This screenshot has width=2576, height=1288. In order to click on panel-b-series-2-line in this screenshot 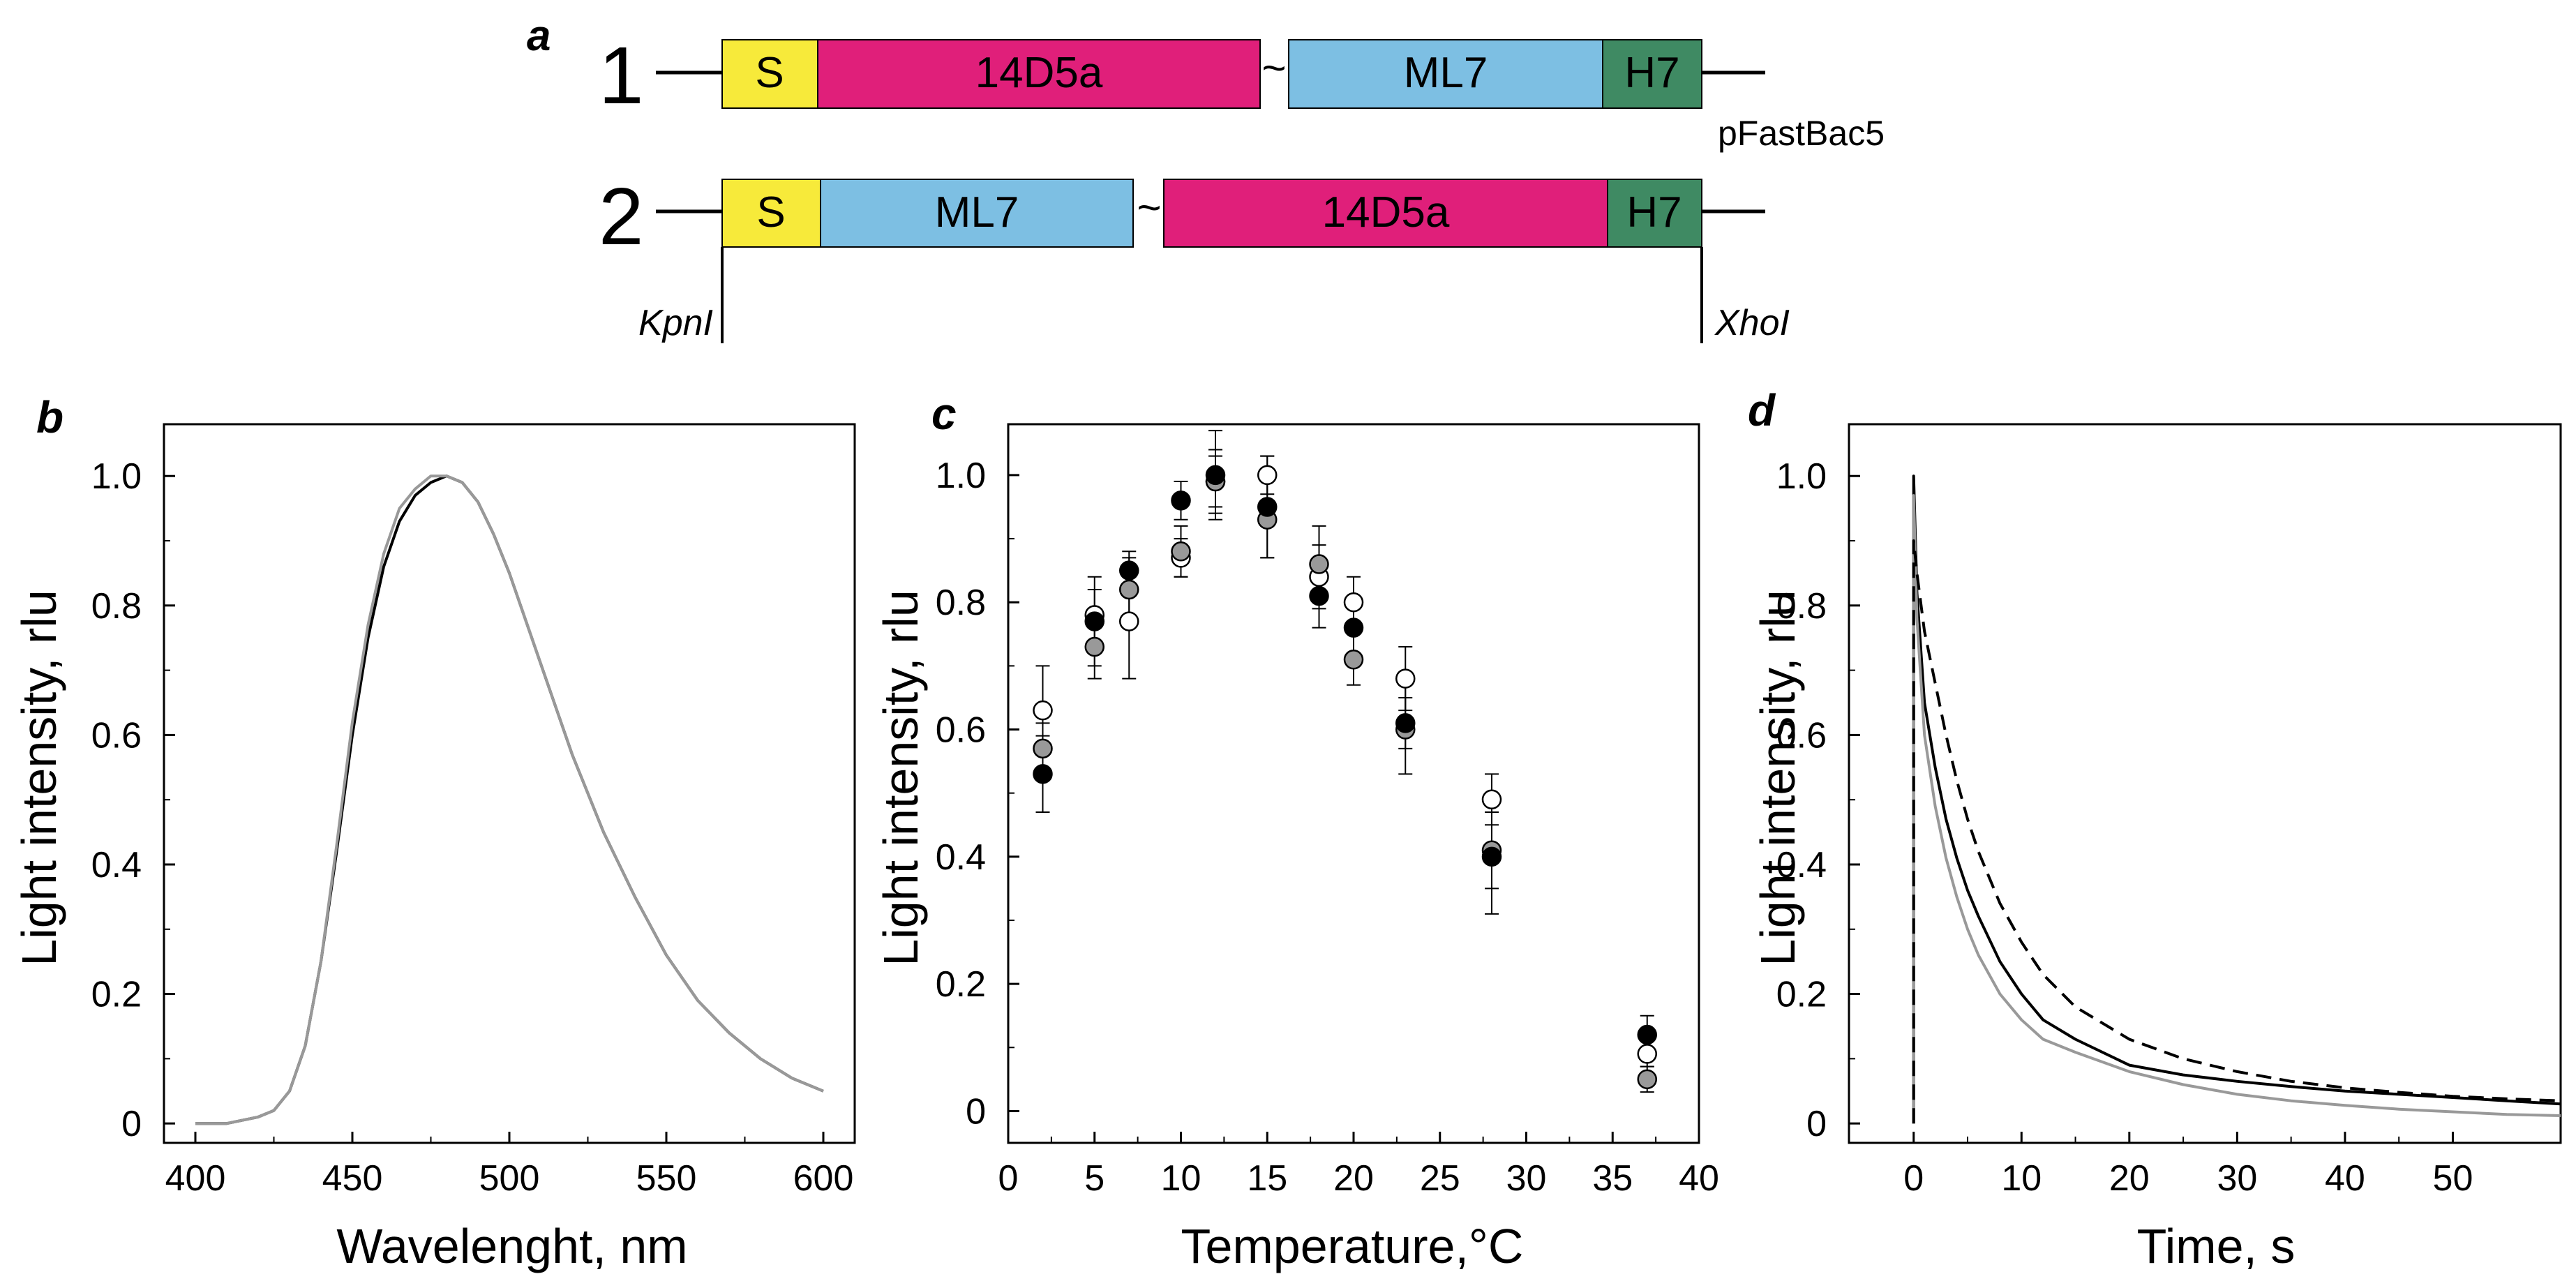, I will do `click(509, 799)`.